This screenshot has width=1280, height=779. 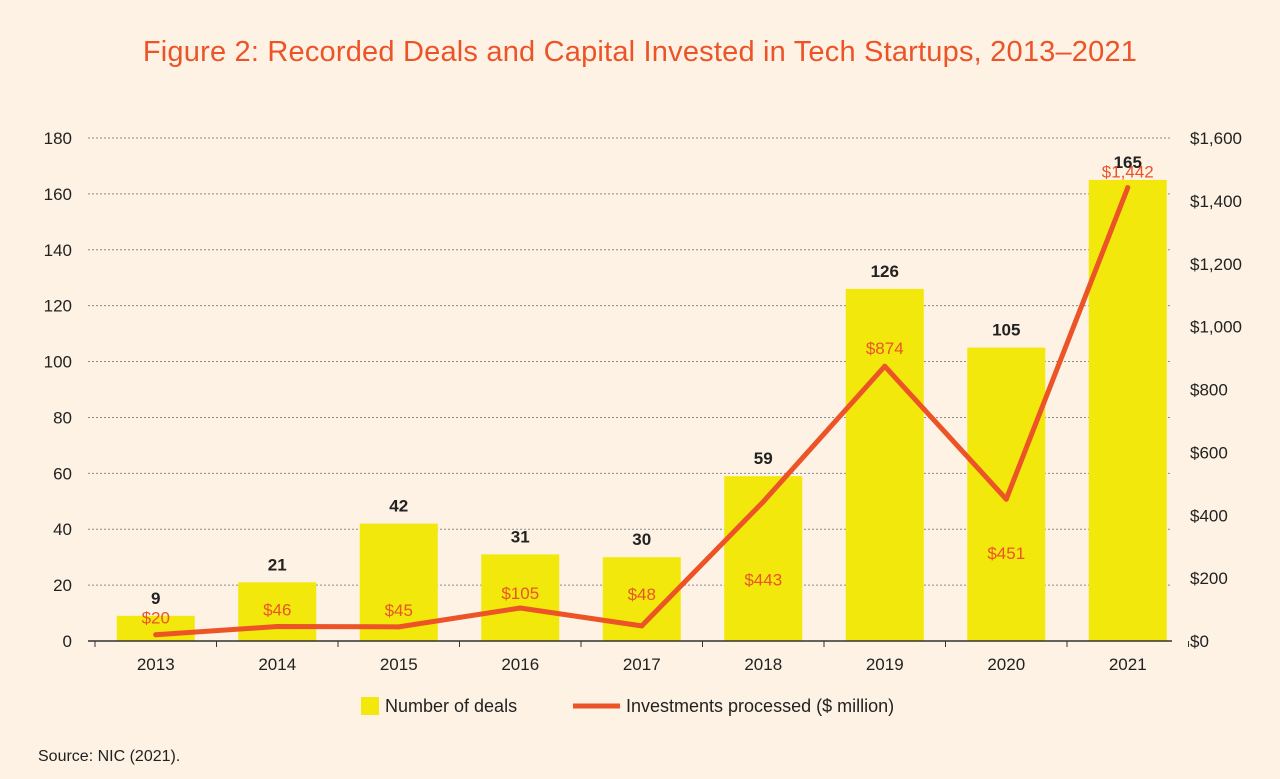 I want to click on y-right-tick-label: $0, so click(x=1199, y=641).